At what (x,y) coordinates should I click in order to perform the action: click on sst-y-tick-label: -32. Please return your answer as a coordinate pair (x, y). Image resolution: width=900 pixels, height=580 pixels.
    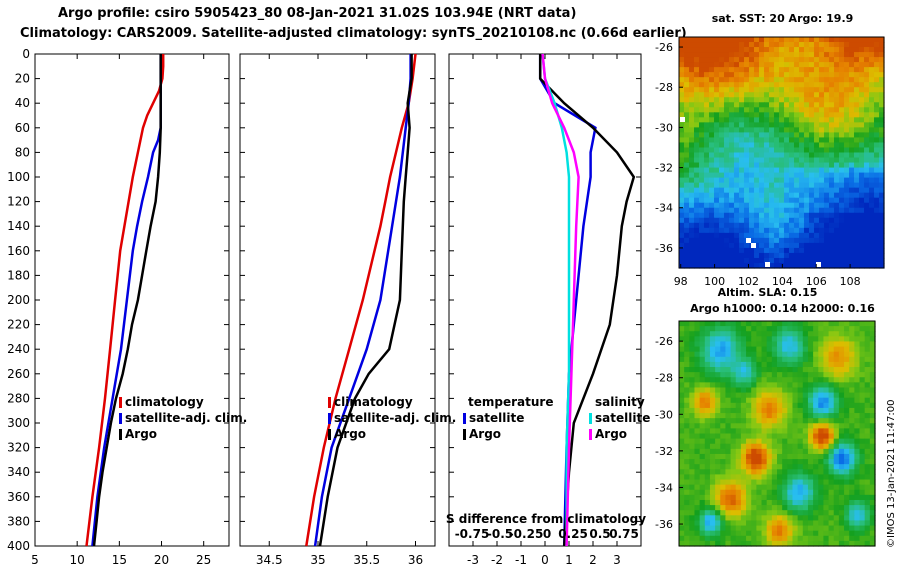
    Looking at the image, I should click on (664, 168).